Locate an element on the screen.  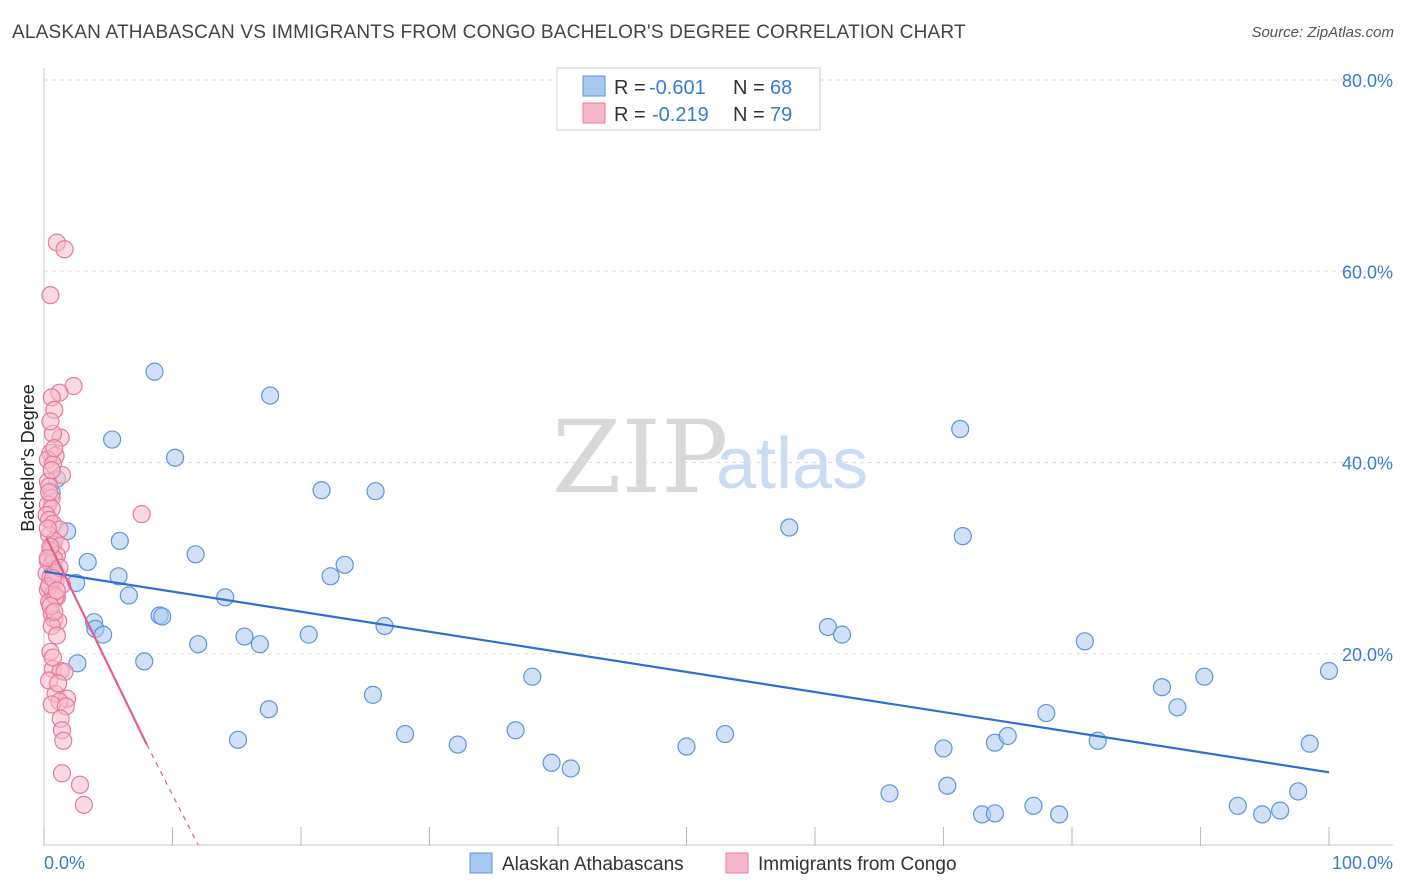
x-tick-label-max: 100.0% is located at coordinates (1362, 863).